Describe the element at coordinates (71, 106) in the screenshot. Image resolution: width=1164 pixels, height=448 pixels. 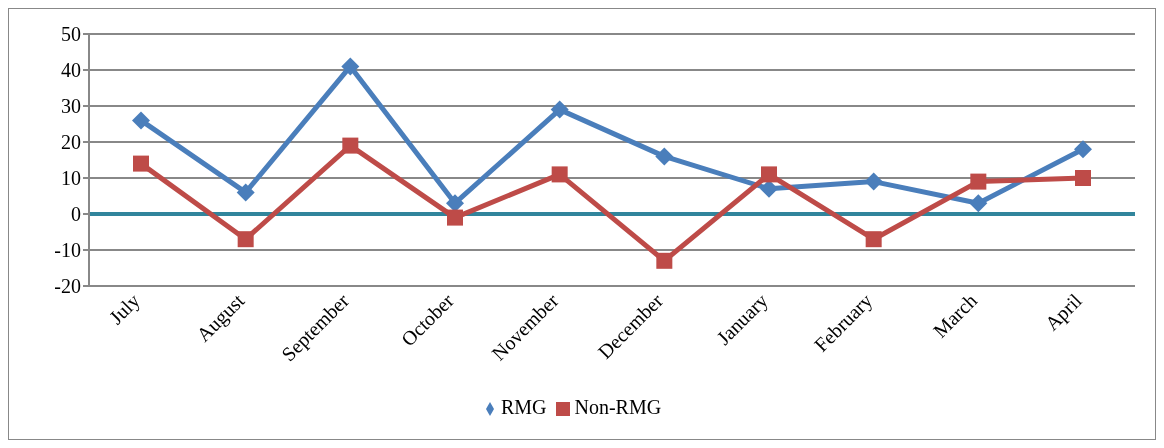
I see `y-tick-label: 30` at that location.